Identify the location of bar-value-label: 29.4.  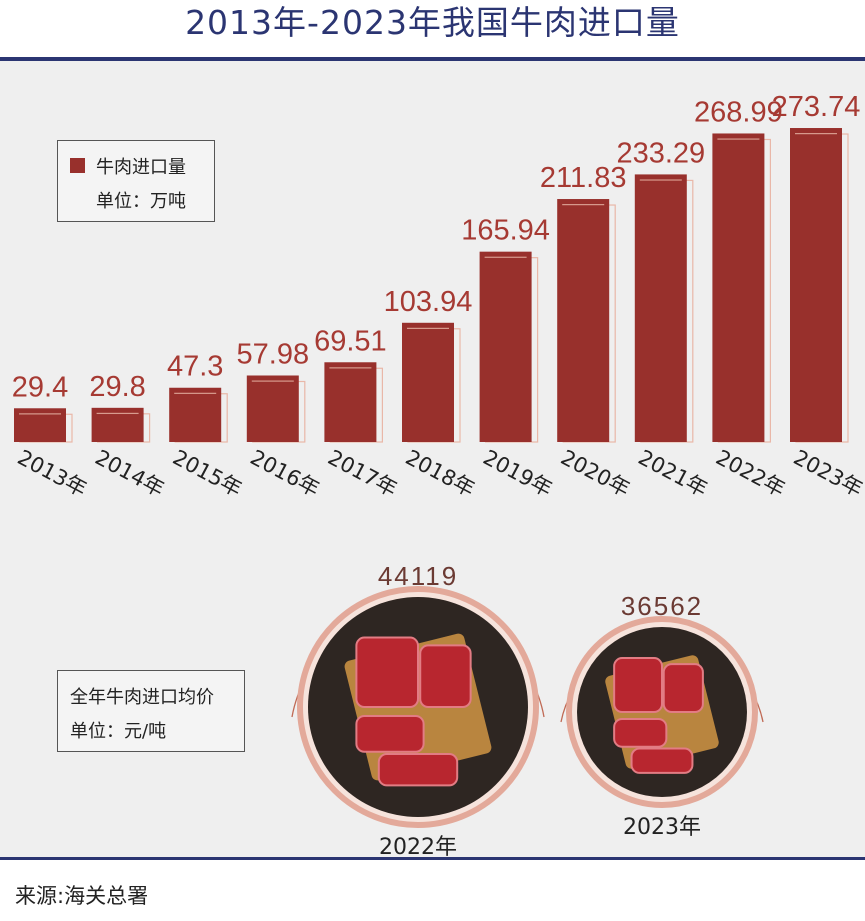
(40, 387).